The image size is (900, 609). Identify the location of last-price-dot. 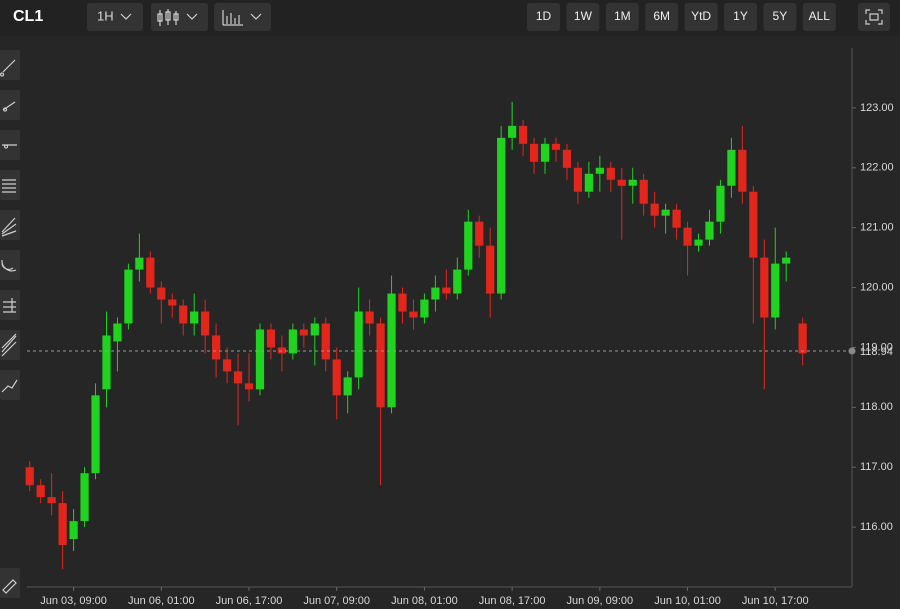
(852, 351).